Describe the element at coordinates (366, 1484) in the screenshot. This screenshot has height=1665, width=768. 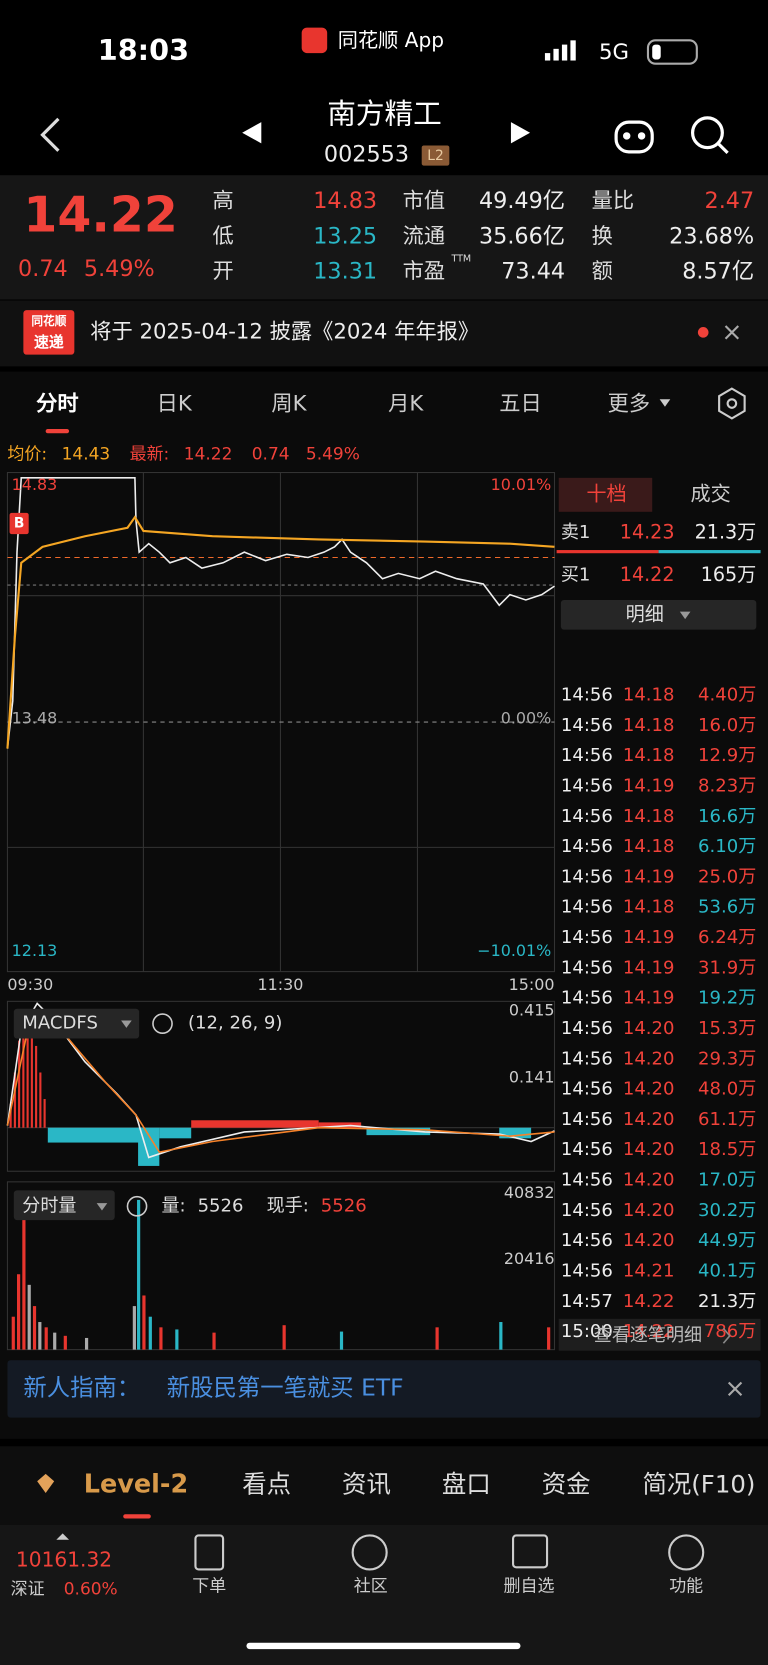
I see `bottom-tab: 资讯` at that location.